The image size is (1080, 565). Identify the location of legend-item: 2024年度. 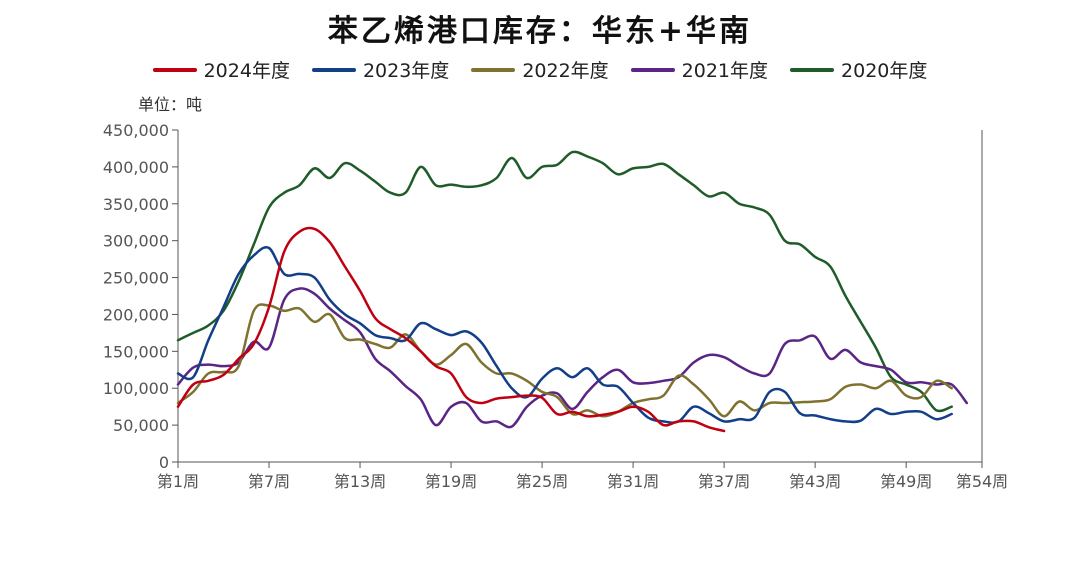
(221, 69).